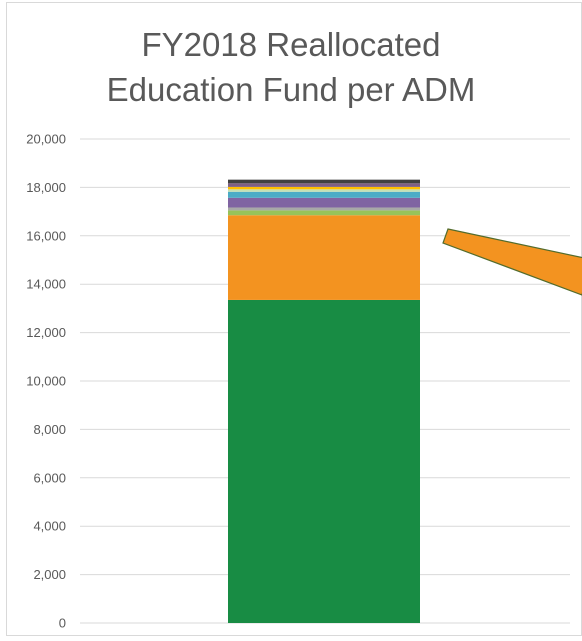 The height and width of the screenshot is (641, 582). I want to click on arrow-shape, so click(512, 262).